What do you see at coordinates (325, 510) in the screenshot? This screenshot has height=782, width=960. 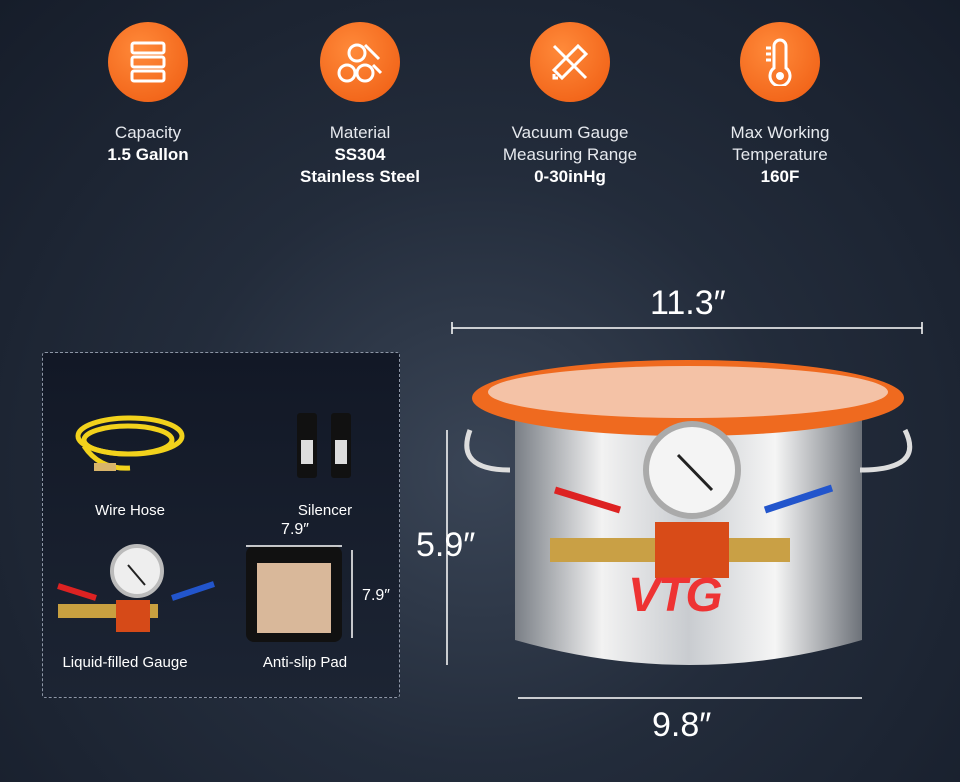 I see `accessory-silencer-label: Silencer` at bounding box center [325, 510].